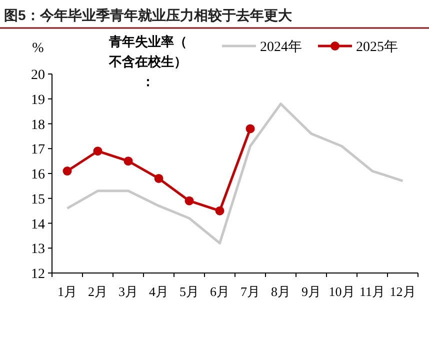  I want to click on legend-title: 青年失业率（不含在校生）：, so click(147, 61).